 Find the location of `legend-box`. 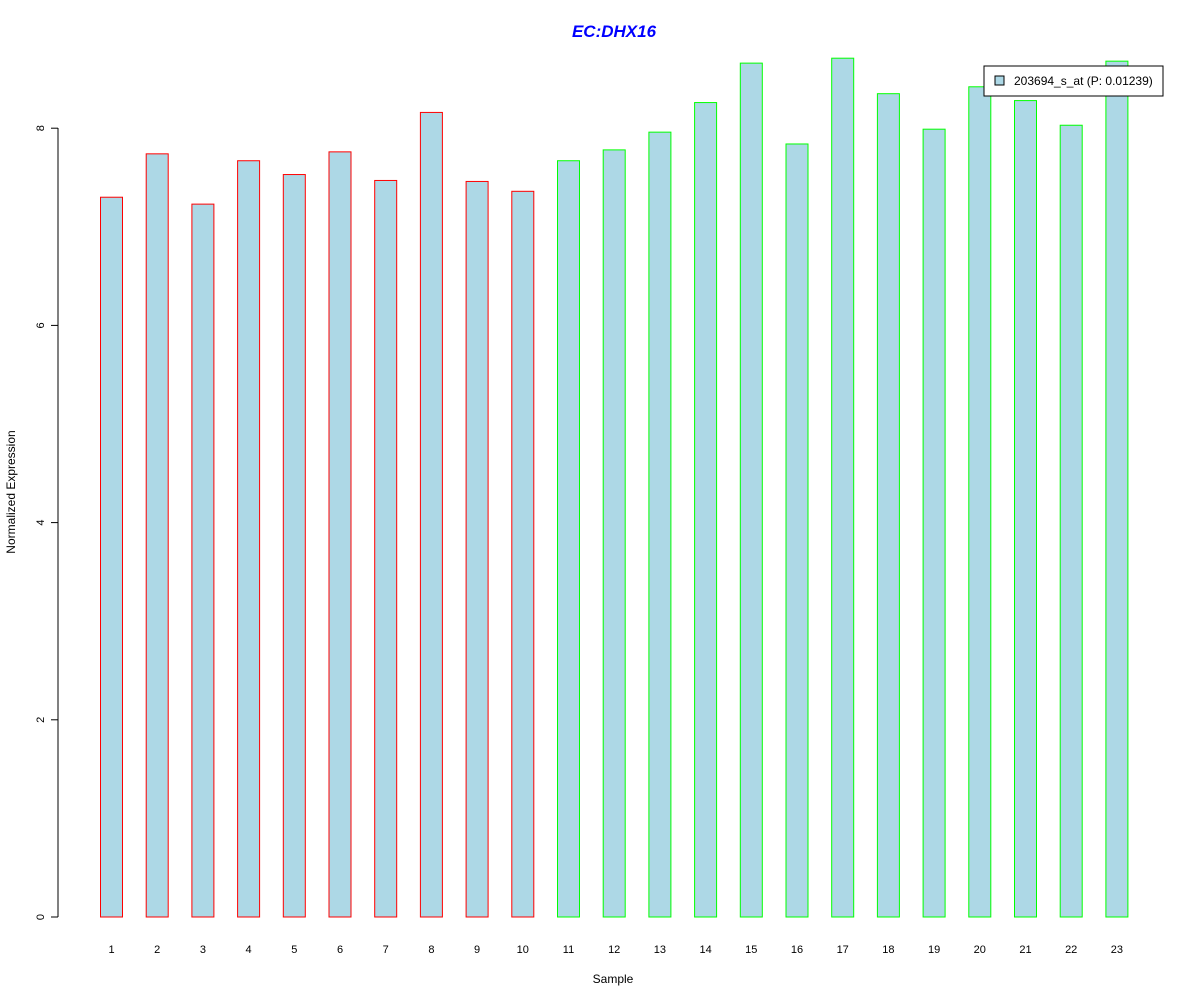

legend-box is located at coordinates (1073, 81).